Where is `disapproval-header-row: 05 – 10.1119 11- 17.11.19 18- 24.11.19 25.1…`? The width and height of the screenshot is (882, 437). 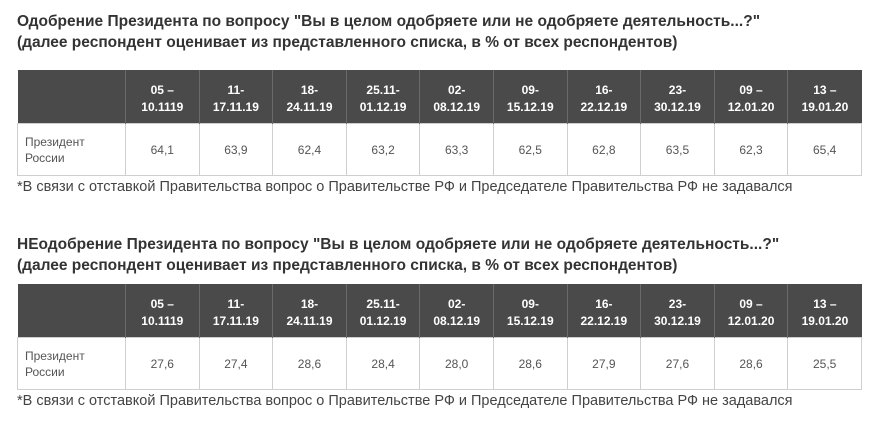 disapproval-header-row: 05 – 10.1119 11- 17.11.19 18- 24.11.19 25.1… is located at coordinates (439, 311).